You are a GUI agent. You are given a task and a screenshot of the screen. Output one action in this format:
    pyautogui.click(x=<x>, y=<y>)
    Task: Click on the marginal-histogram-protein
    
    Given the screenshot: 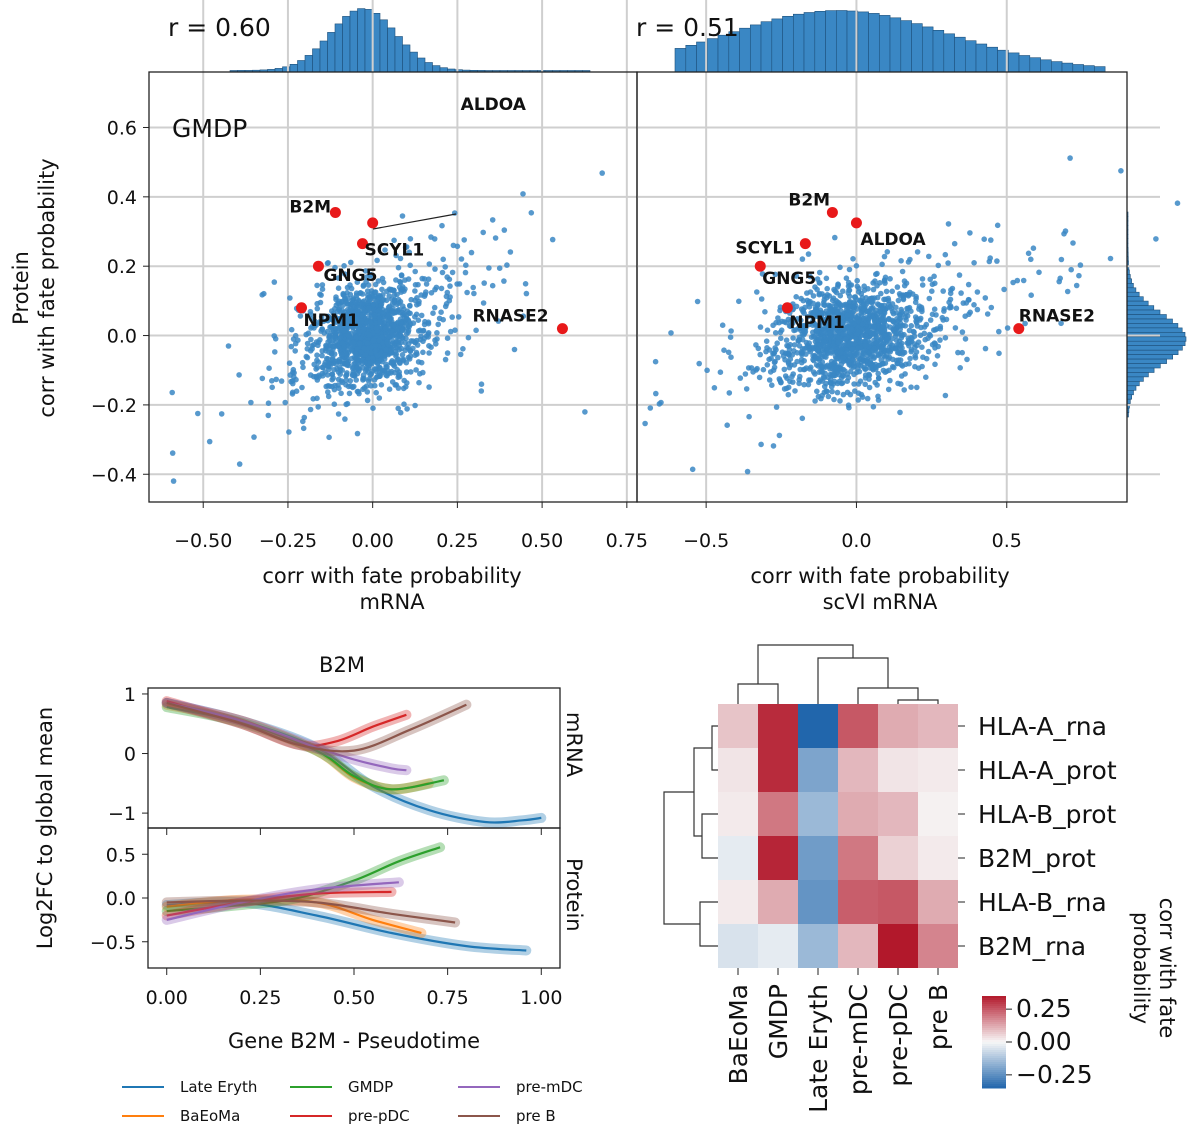 What is the action you would take?
    pyautogui.click(x=1156, y=314)
    